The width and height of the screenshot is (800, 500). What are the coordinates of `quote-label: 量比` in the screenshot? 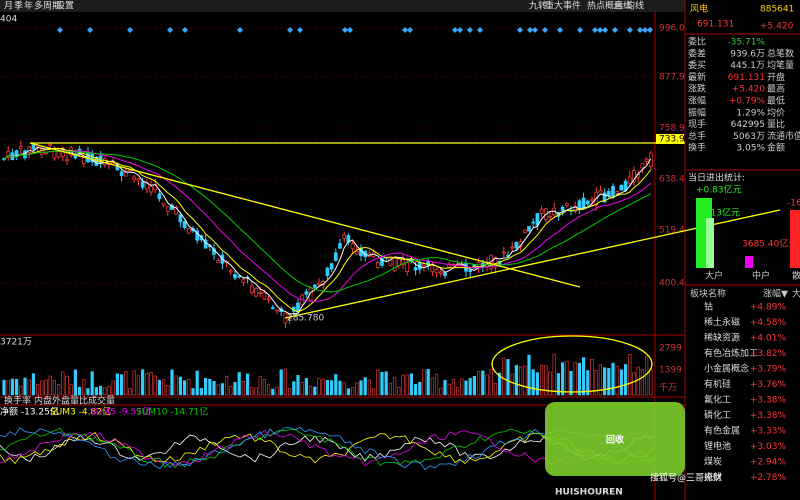 It's located at (776, 124).